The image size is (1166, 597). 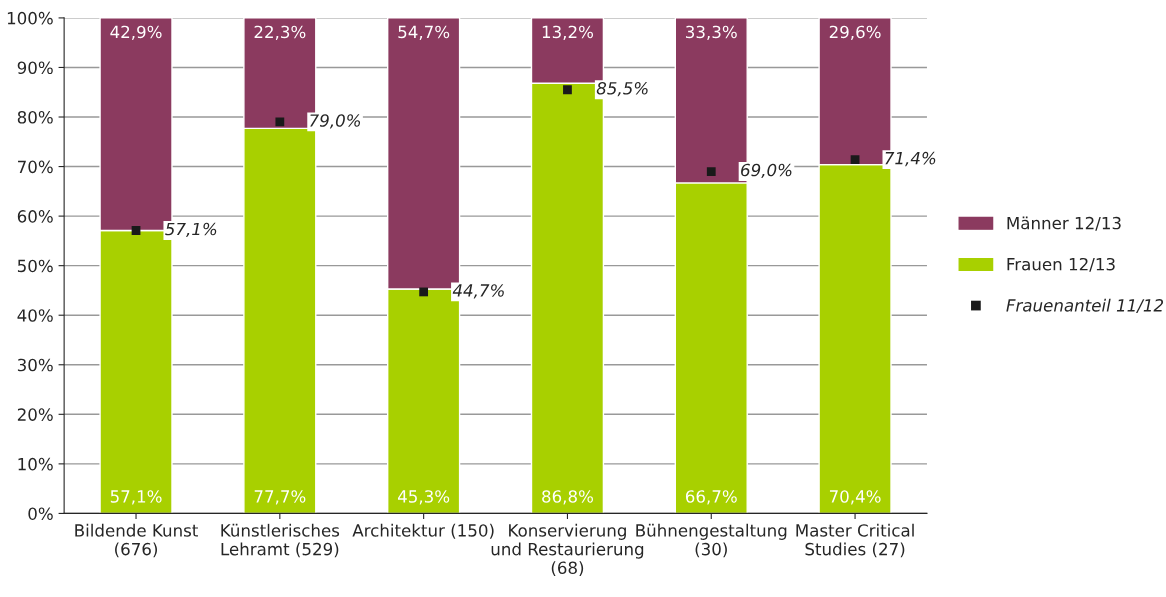 What do you see at coordinates (910, 159) in the screenshot?
I see `data-label: 71,4%` at bounding box center [910, 159].